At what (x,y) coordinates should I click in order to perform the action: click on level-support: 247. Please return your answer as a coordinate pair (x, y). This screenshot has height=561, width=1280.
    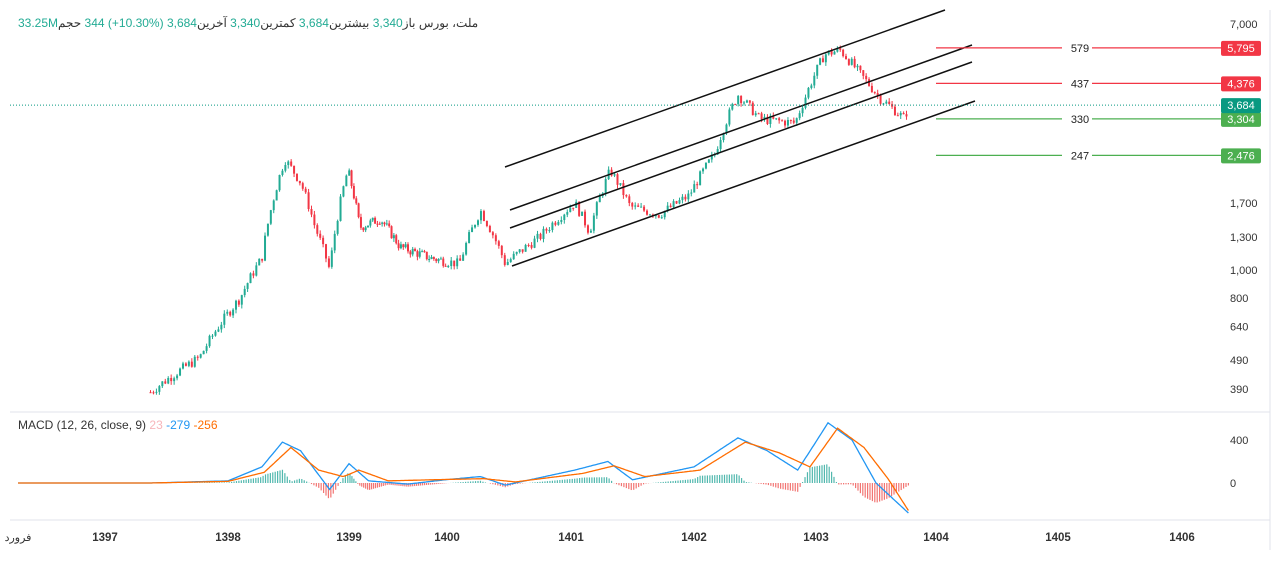
    Looking at the image, I should click on (1079, 155).